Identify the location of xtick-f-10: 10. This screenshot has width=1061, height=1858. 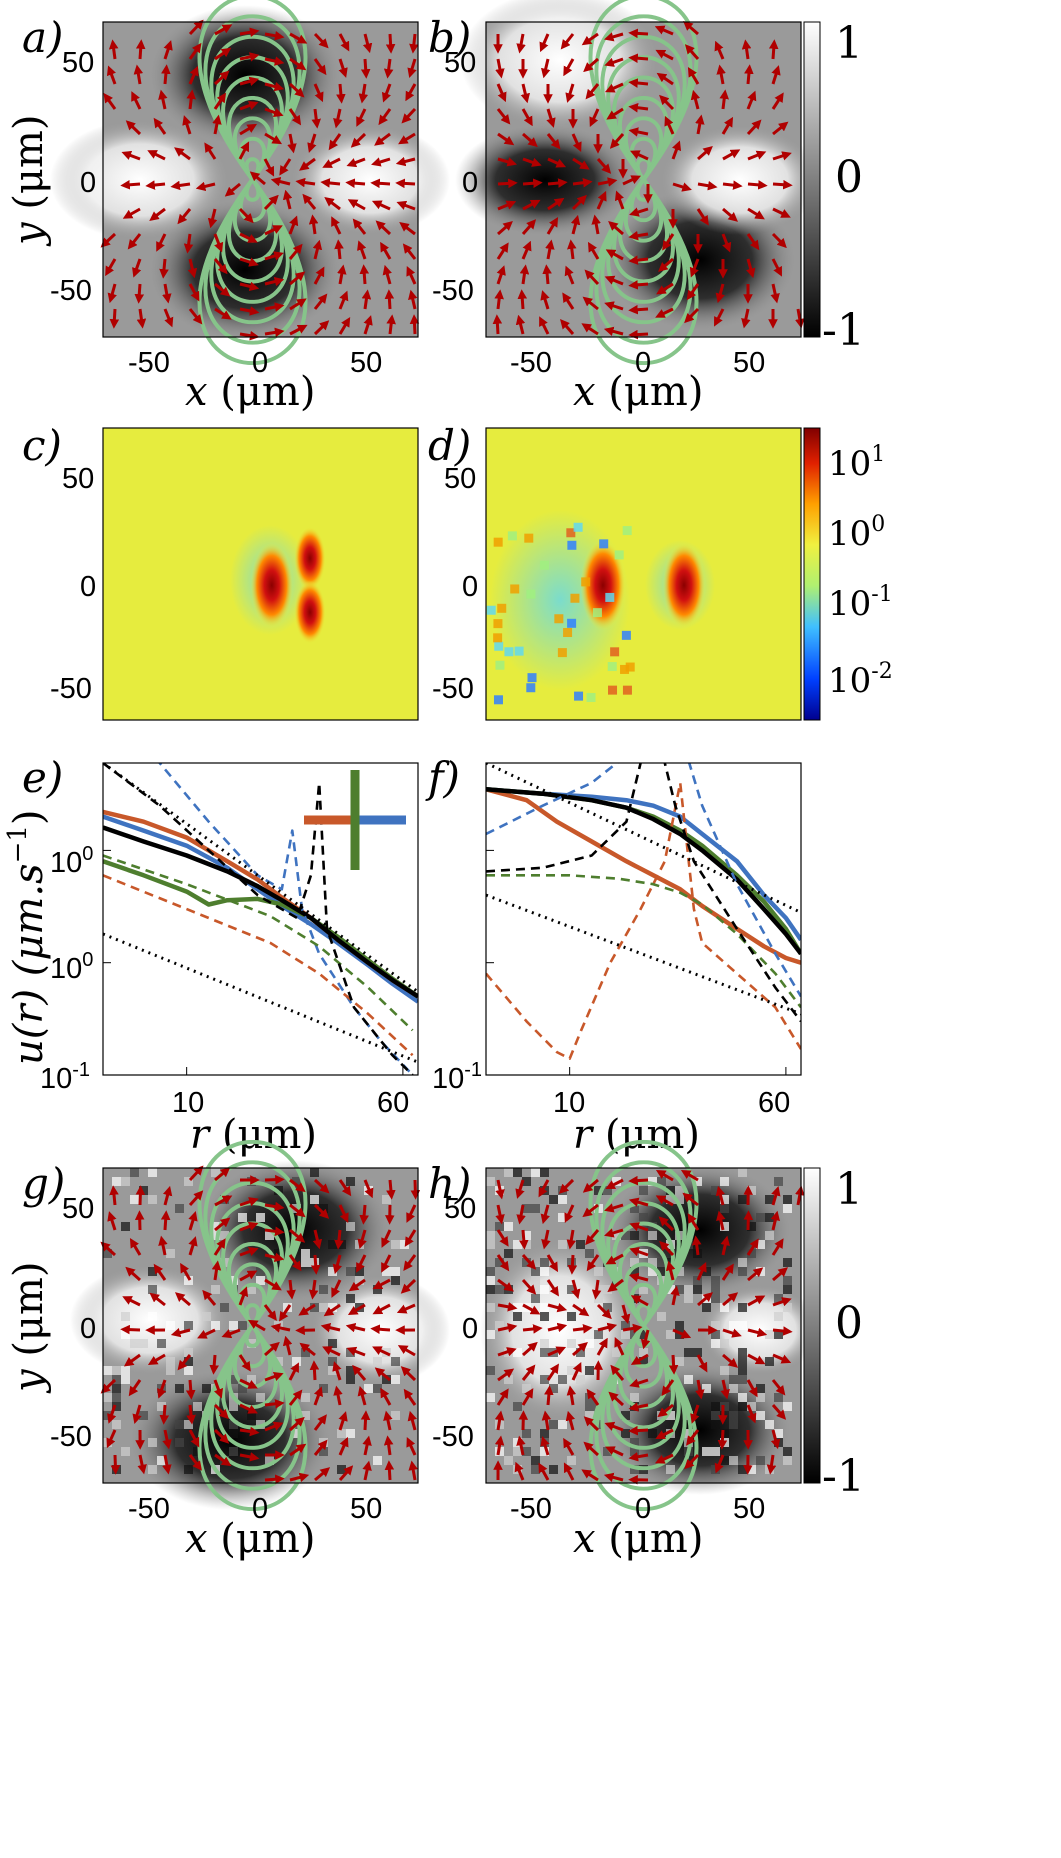
(569, 1103).